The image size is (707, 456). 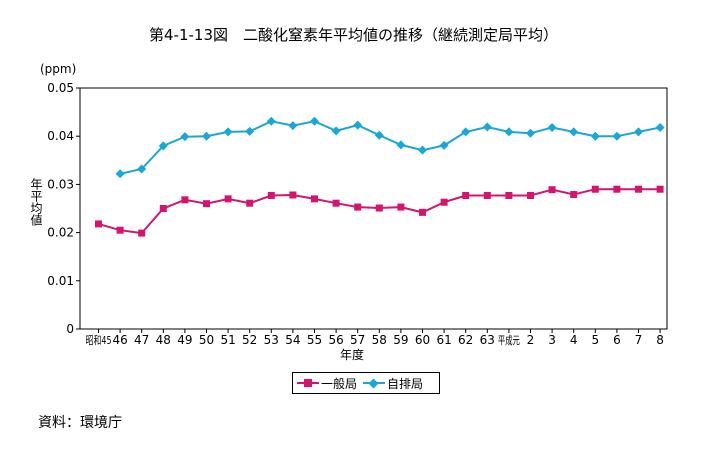 I want to click on x-tick-label: 50, so click(x=206, y=340).